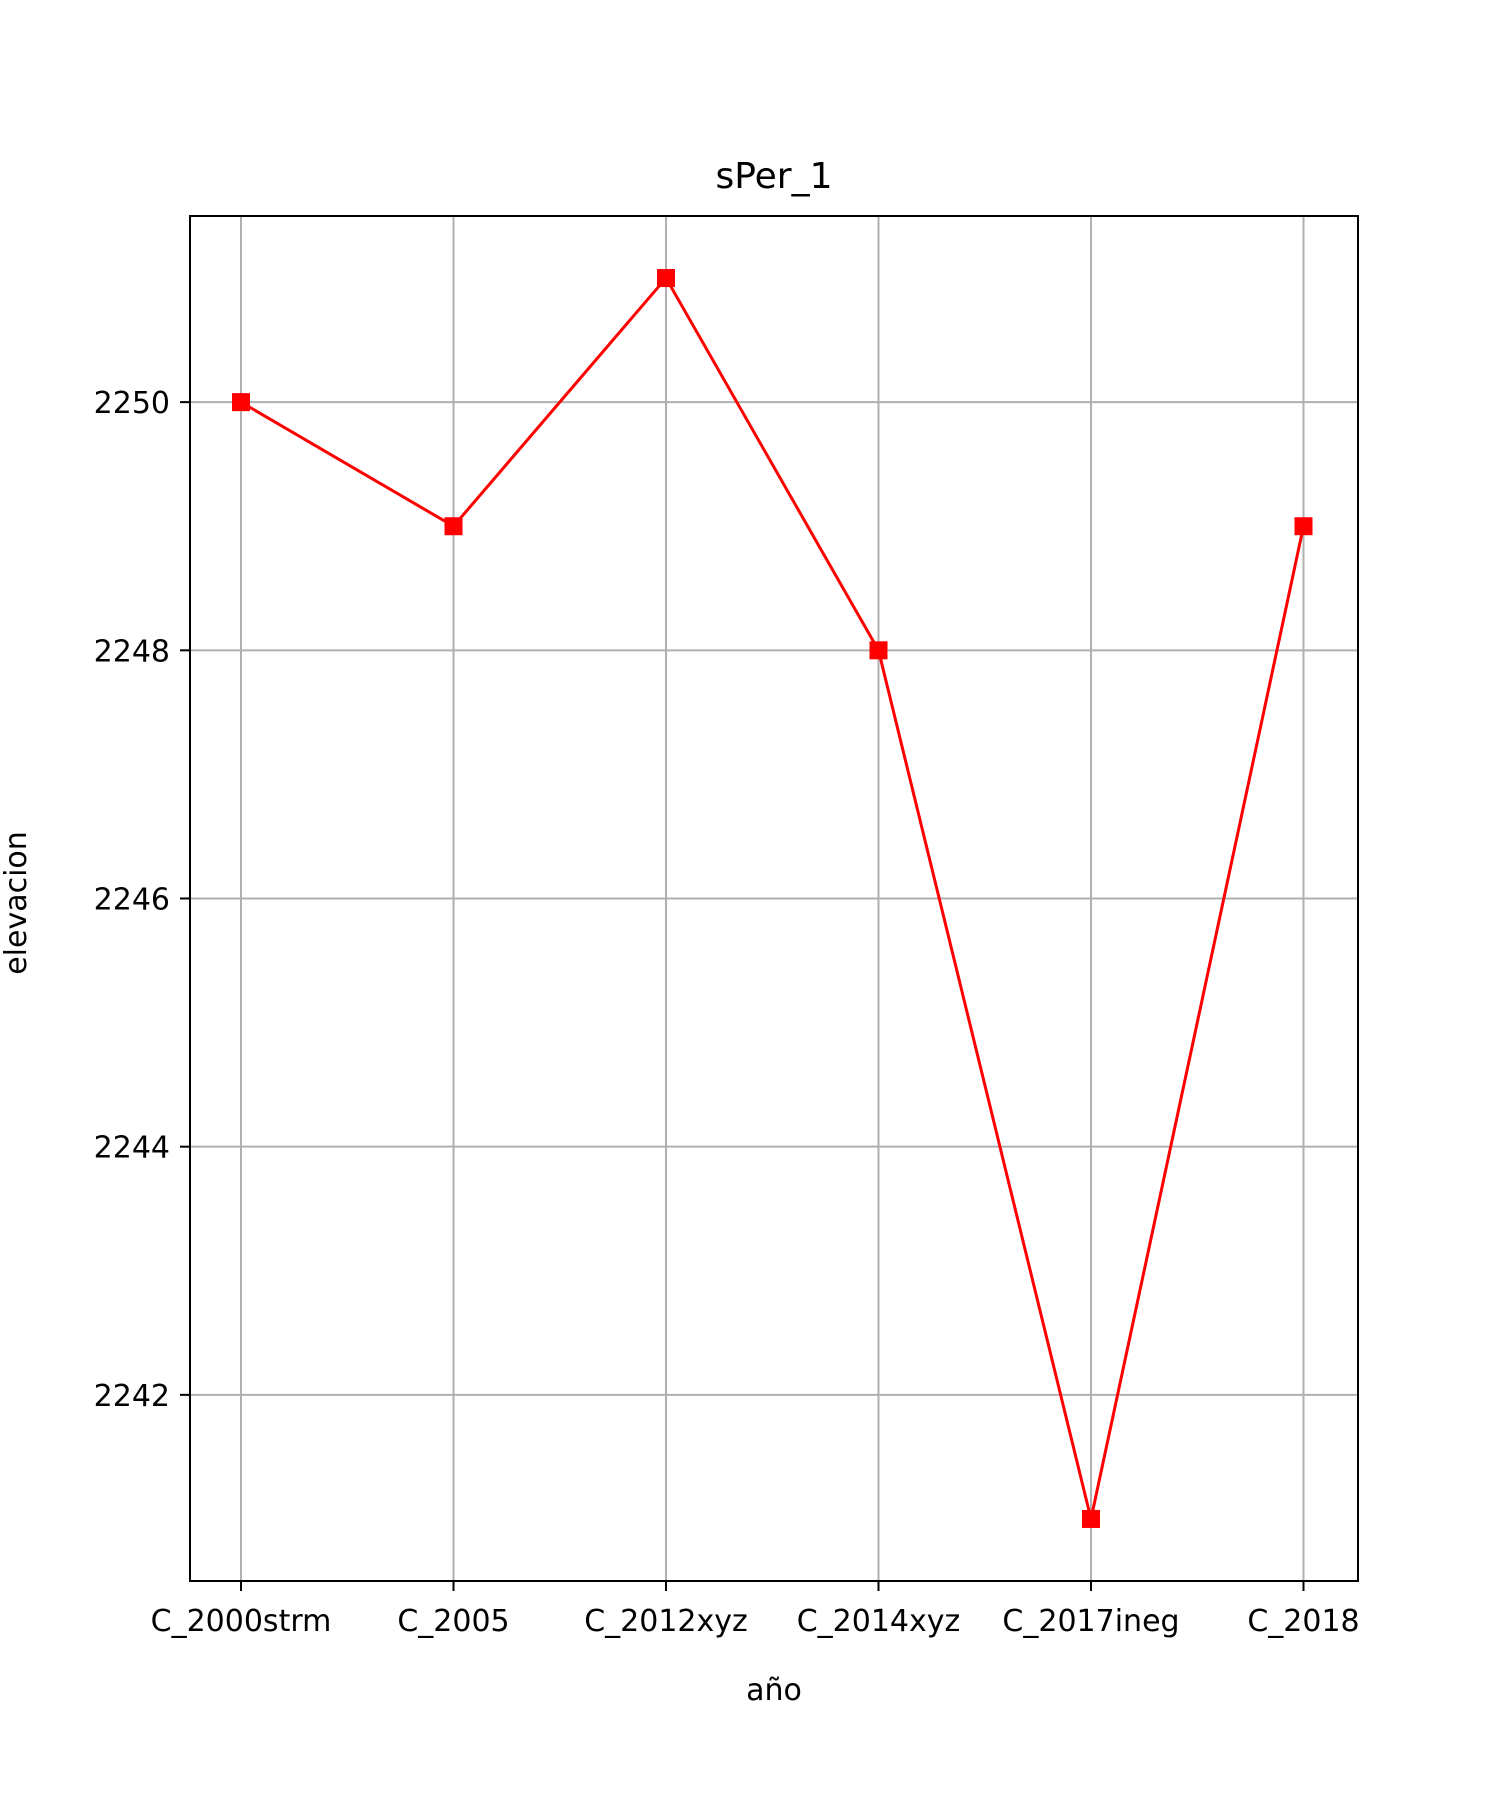 This screenshot has height=1800, width=1500. Describe the element at coordinates (1090, 1621) in the screenshot. I see `x-tick-label: C_2017ineg` at that location.